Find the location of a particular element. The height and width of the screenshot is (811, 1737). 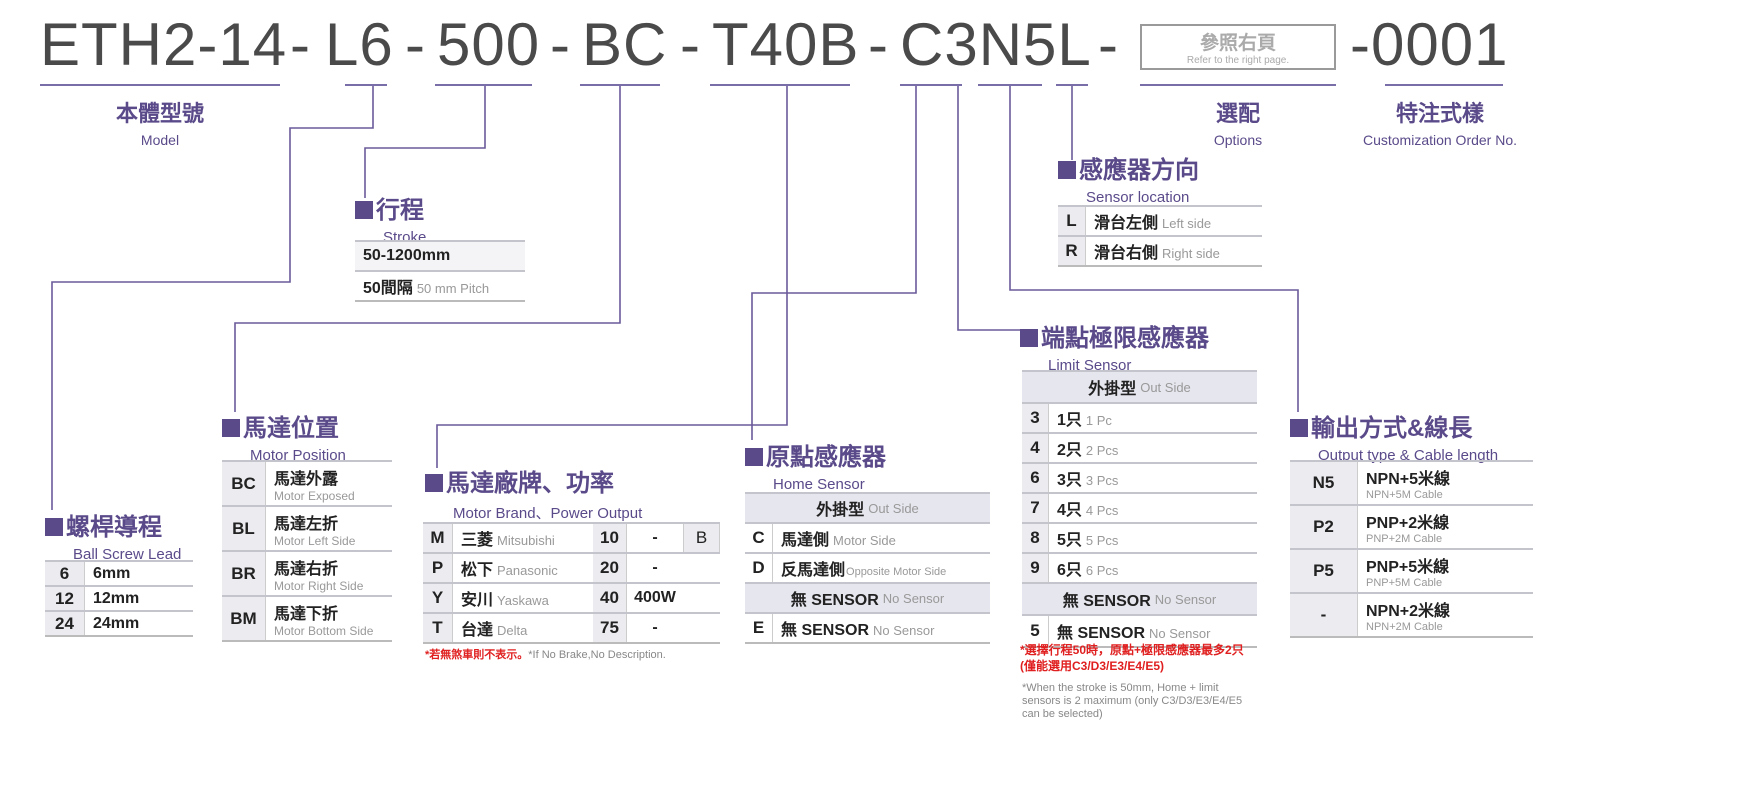

limit-sensor-title-zh: 端點極限感應器 is located at coordinates (1125, 338).